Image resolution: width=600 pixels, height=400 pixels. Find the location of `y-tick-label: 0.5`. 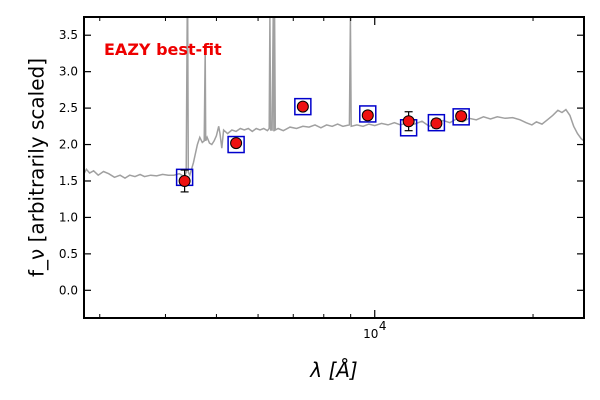

y-tick-label: 0.5 is located at coordinates (68, 254).